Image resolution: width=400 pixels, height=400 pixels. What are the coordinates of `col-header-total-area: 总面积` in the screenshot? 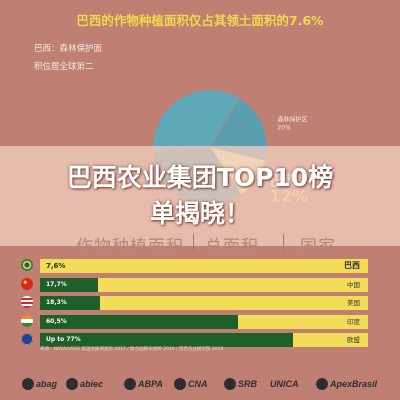 It's located at (232, 247).